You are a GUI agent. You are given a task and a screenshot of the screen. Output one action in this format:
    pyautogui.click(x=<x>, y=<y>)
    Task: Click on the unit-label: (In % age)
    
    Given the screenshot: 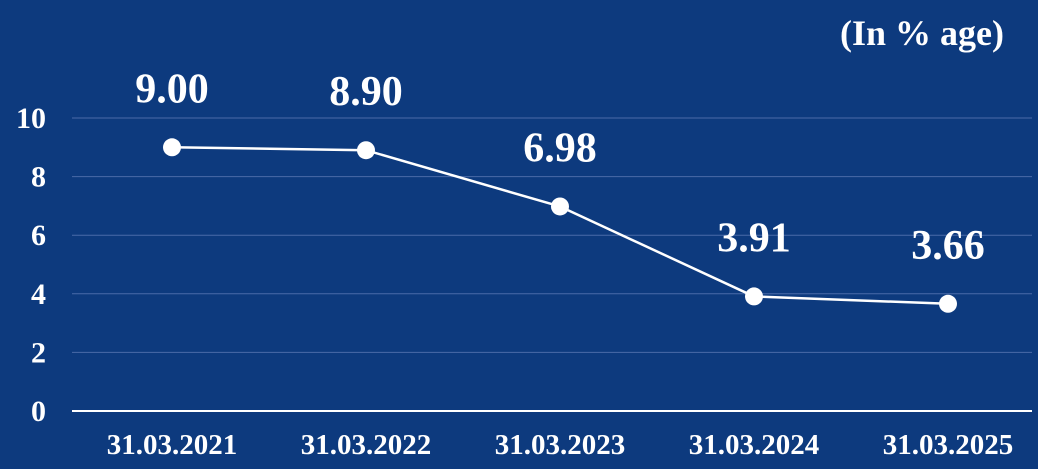 What is the action you would take?
    pyautogui.click(x=922, y=33)
    